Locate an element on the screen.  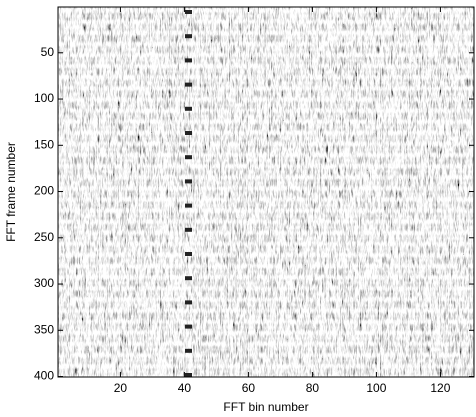
x-tick-label: 100 is located at coordinates (376, 388).